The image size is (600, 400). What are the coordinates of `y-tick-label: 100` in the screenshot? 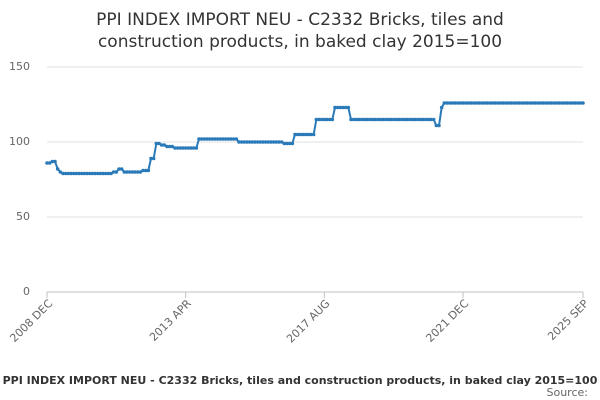 It's located at (19, 141).